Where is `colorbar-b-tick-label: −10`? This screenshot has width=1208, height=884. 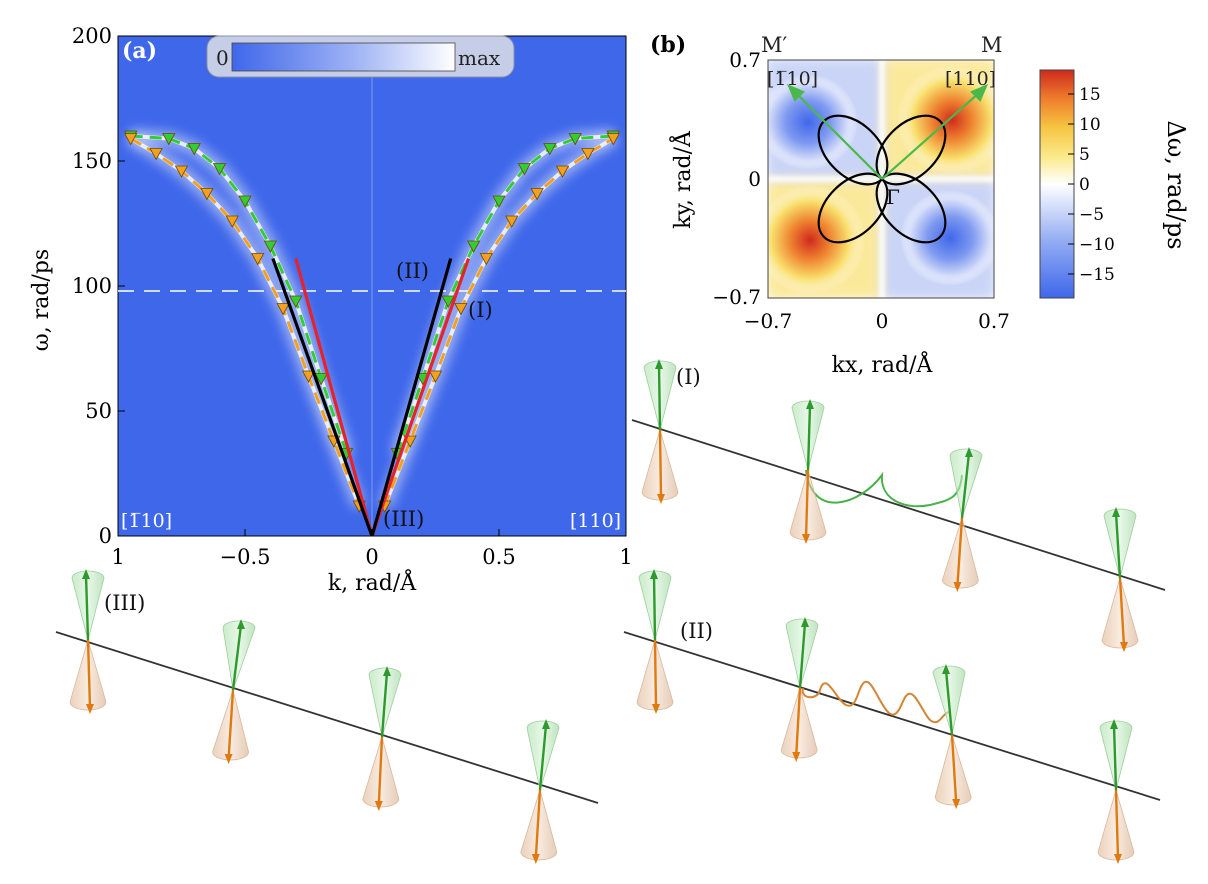 colorbar-b-tick-label: −10 is located at coordinates (1097, 245).